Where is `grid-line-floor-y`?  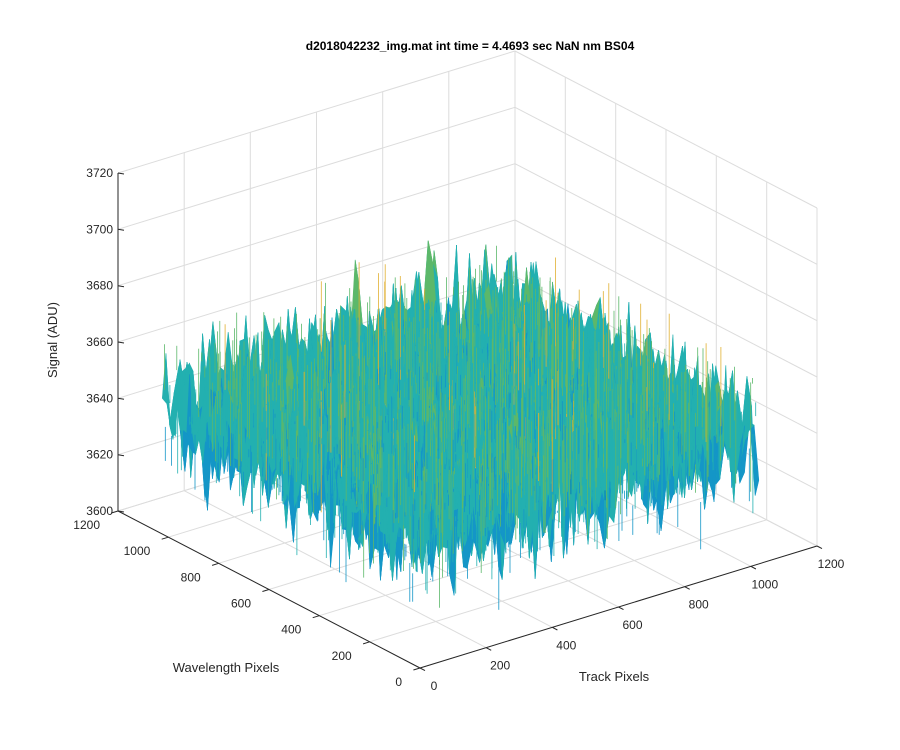 grid-line-floor-y is located at coordinates (518, 555).